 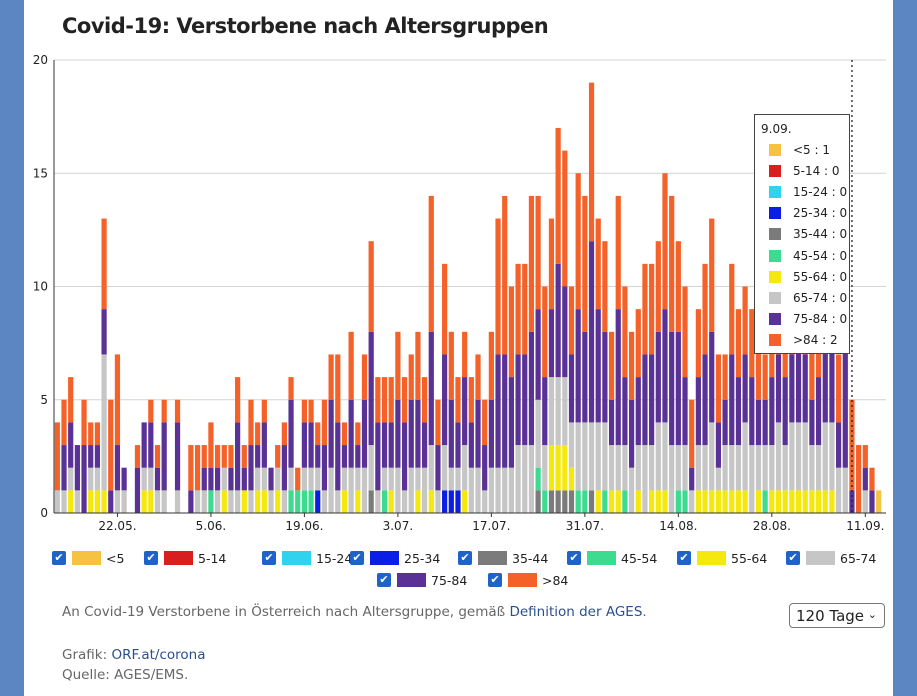 What do you see at coordinates (395, 558) in the screenshot?
I see `legend-item-25-34: ✔ 25-34` at bounding box center [395, 558].